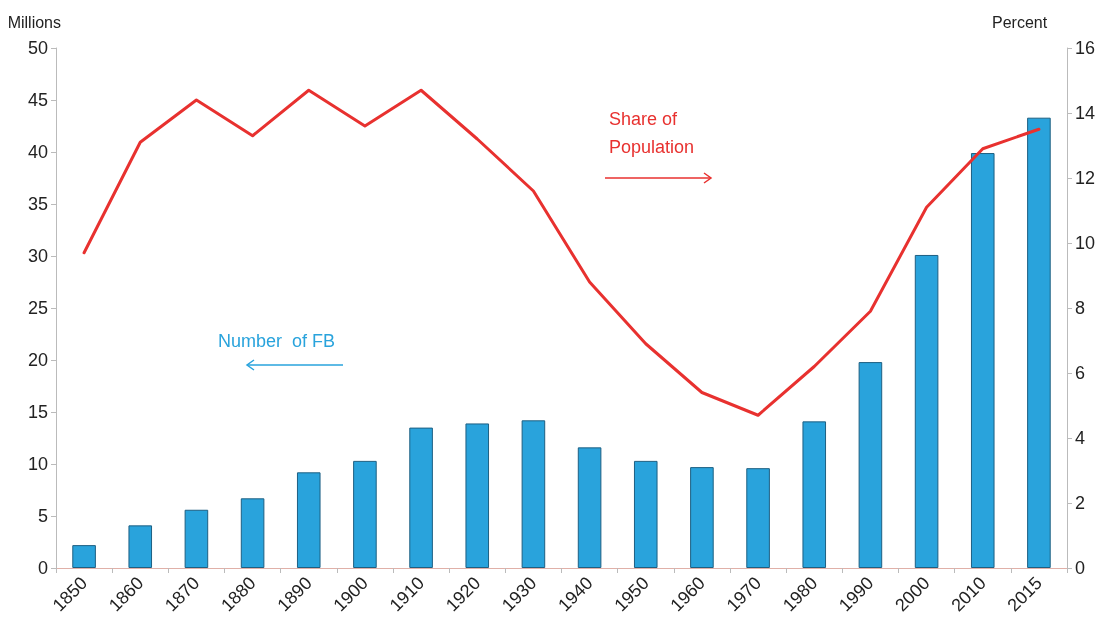 The height and width of the screenshot is (641, 1115). I want to click on y-tick-label: 25, so click(37, 308).